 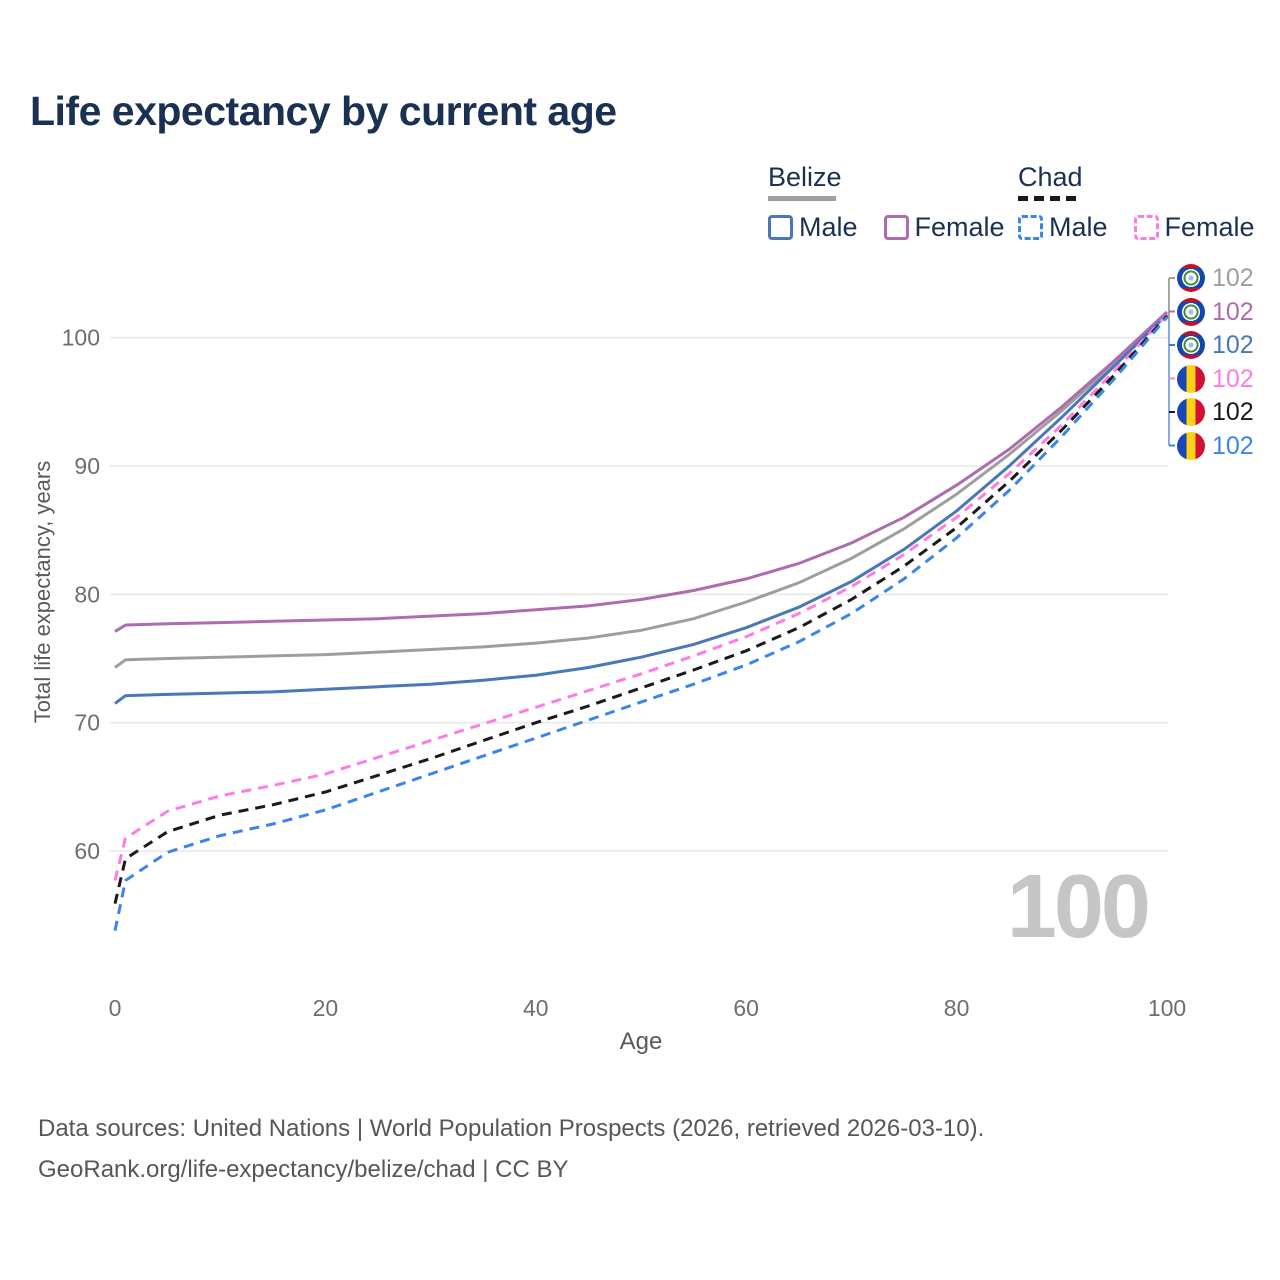 What do you see at coordinates (87, 723) in the screenshot?
I see `y-tick-label: 70` at bounding box center [87, 723].